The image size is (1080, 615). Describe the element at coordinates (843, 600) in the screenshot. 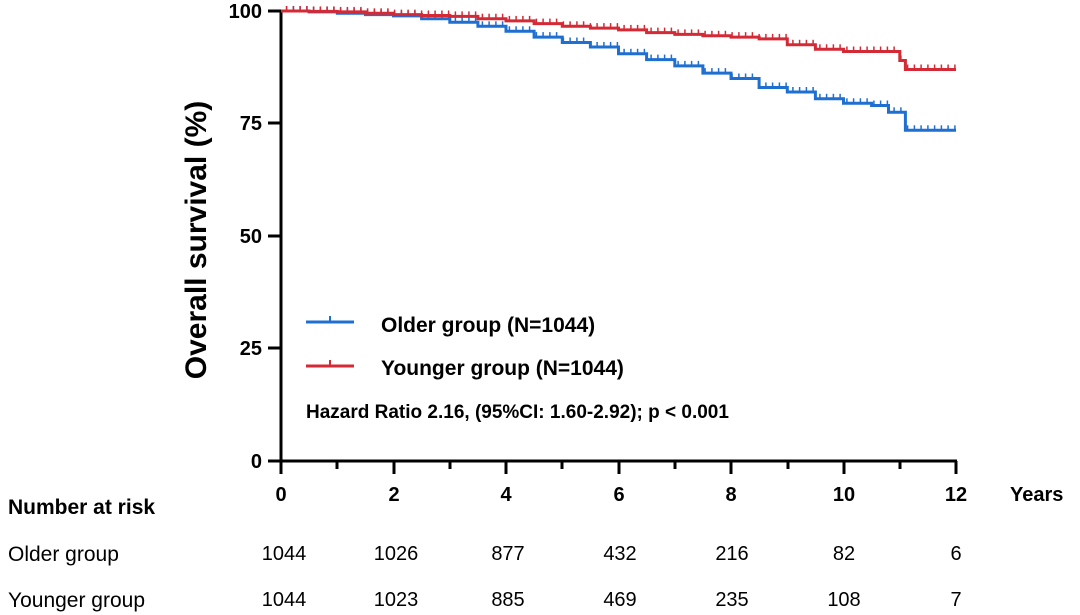

I see `risk-cell: 108` at that location.